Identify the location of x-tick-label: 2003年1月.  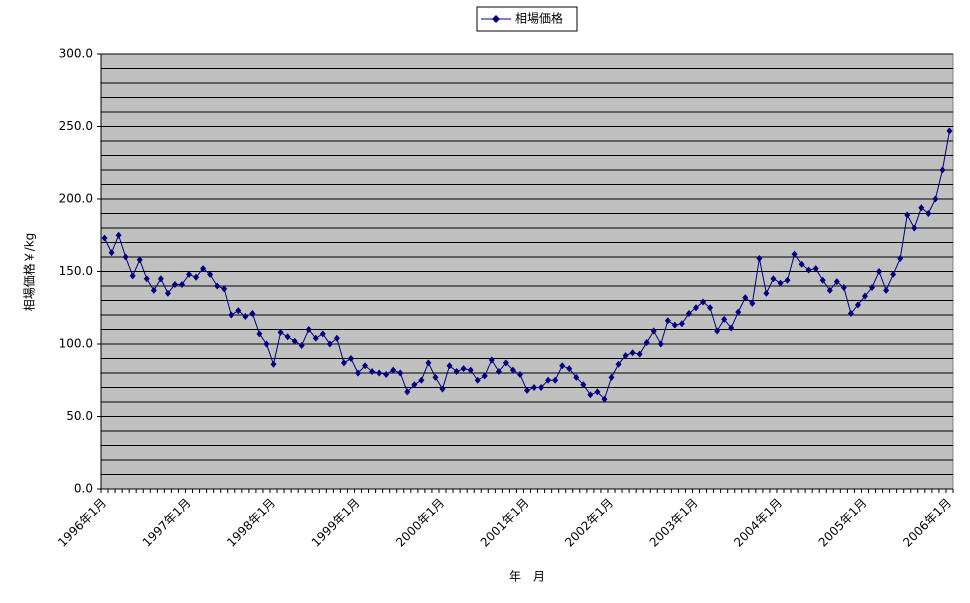
(674, 523).